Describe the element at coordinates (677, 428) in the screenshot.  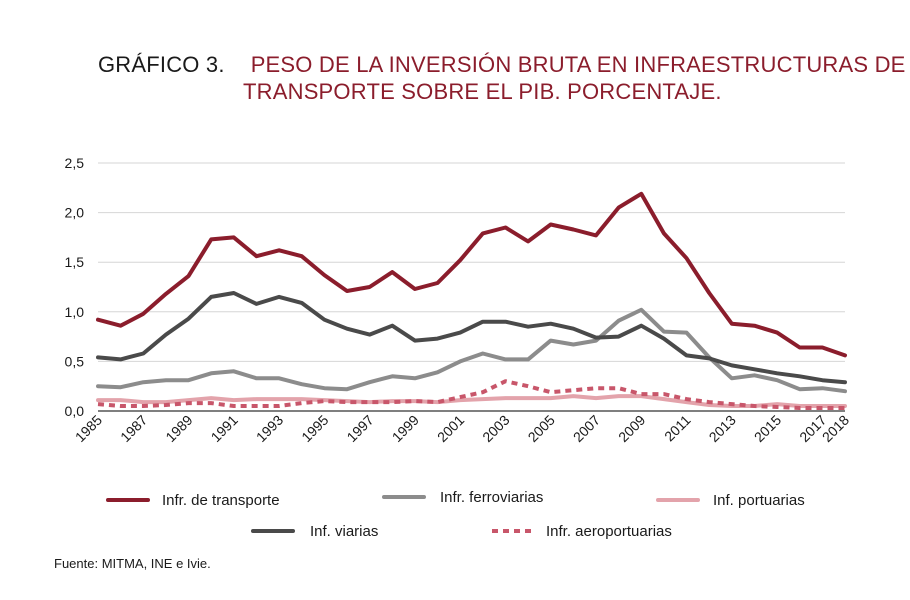
I see `x-tick-label: 2011` at that location.